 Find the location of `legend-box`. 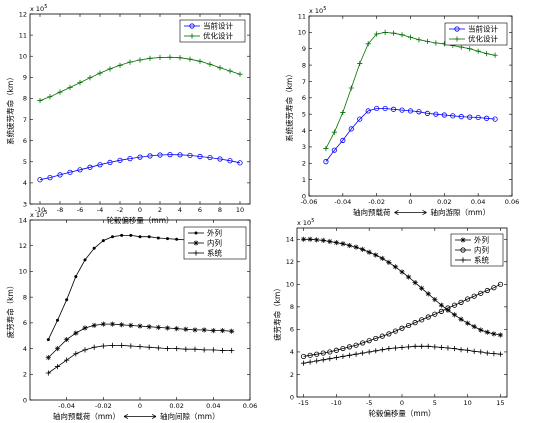

legend-box is located at coordinates (212, 31).